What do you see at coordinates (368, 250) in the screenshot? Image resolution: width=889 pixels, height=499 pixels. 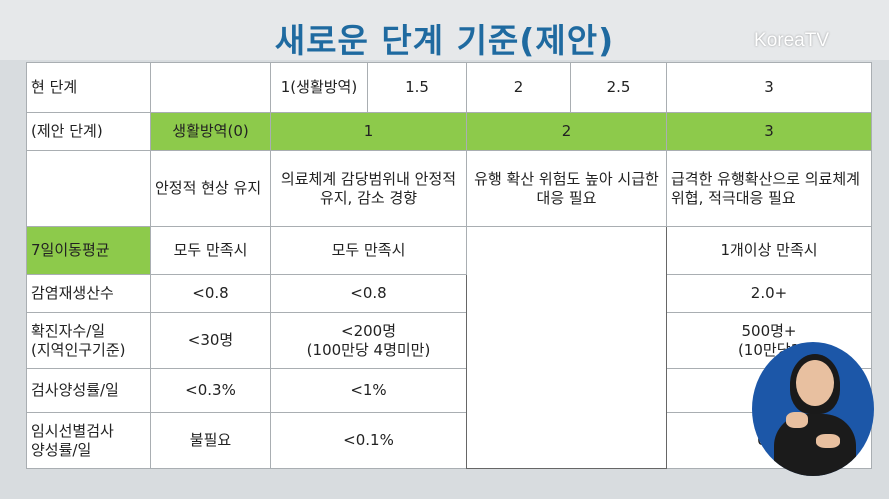 I see `avg-level-1: 모두 만족시` at bounding box center [368, 250].